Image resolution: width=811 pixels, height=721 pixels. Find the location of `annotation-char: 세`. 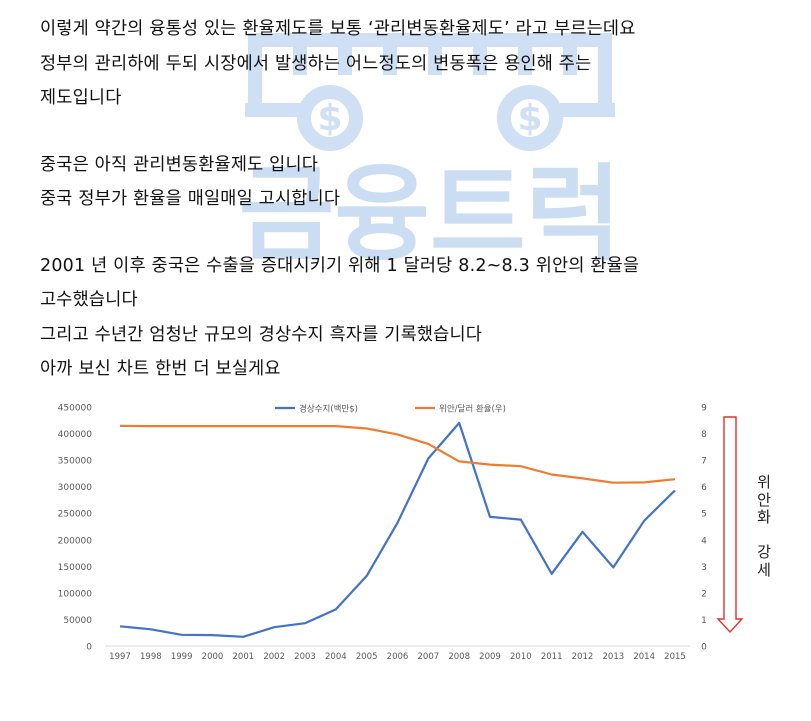

annotation-char: 세 is located at coordinates (764, 570).